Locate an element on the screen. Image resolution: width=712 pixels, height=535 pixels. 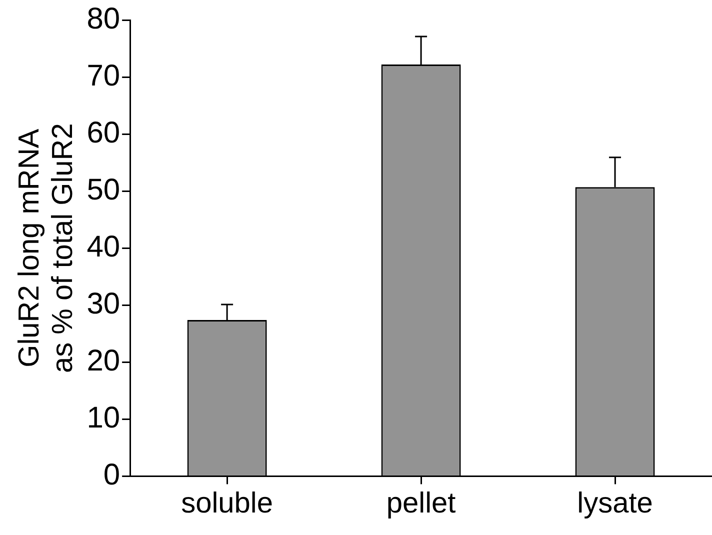
y-axis-title: GluR2 long mRNA as % of total GluR2 is located at coordinates (47, 248).